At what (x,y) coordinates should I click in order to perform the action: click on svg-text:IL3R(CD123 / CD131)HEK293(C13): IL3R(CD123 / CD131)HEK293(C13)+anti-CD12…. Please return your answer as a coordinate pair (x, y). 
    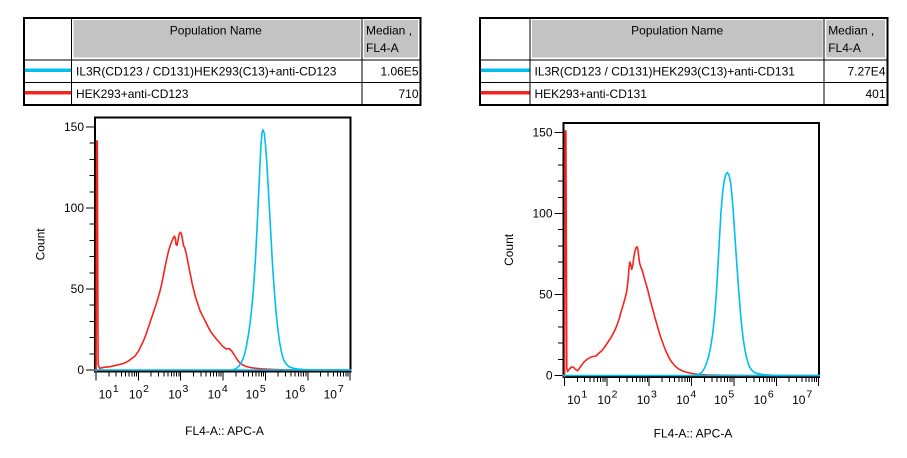
    Looking at the image, I should click on (206, 72).